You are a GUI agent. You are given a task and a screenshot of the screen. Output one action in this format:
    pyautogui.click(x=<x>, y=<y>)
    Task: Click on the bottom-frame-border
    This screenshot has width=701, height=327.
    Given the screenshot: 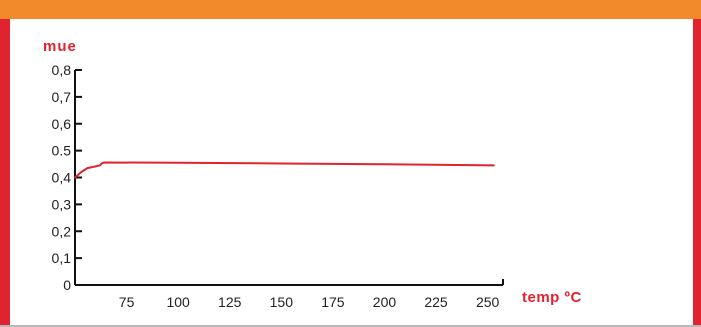 What is the action you would take?
    pyautogui.click(x=350, y=326)
    